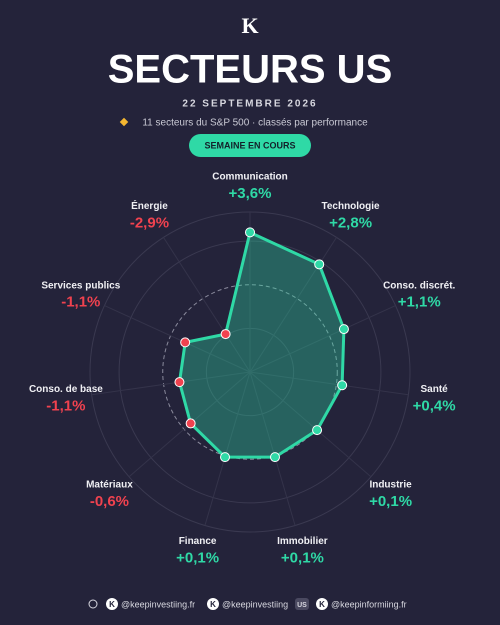 Image resolution: width=500 pixels, height=625 pixels. Describe the element at coordinates (124, 122) in the screenshot. I see `bullet` at that location.